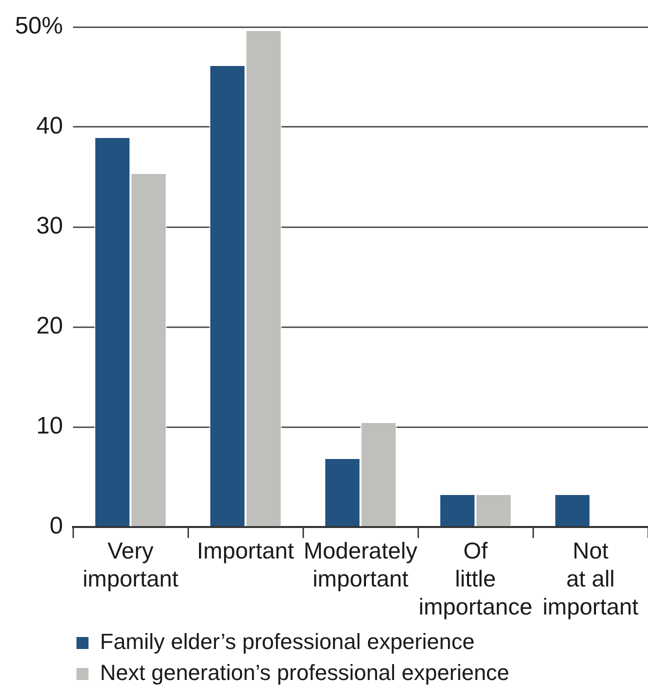  What do you see at coordinates (305, 673) in the screenshot?
I see `legend-label: Next generation’s professional experience` at bounding box center [305, 673].